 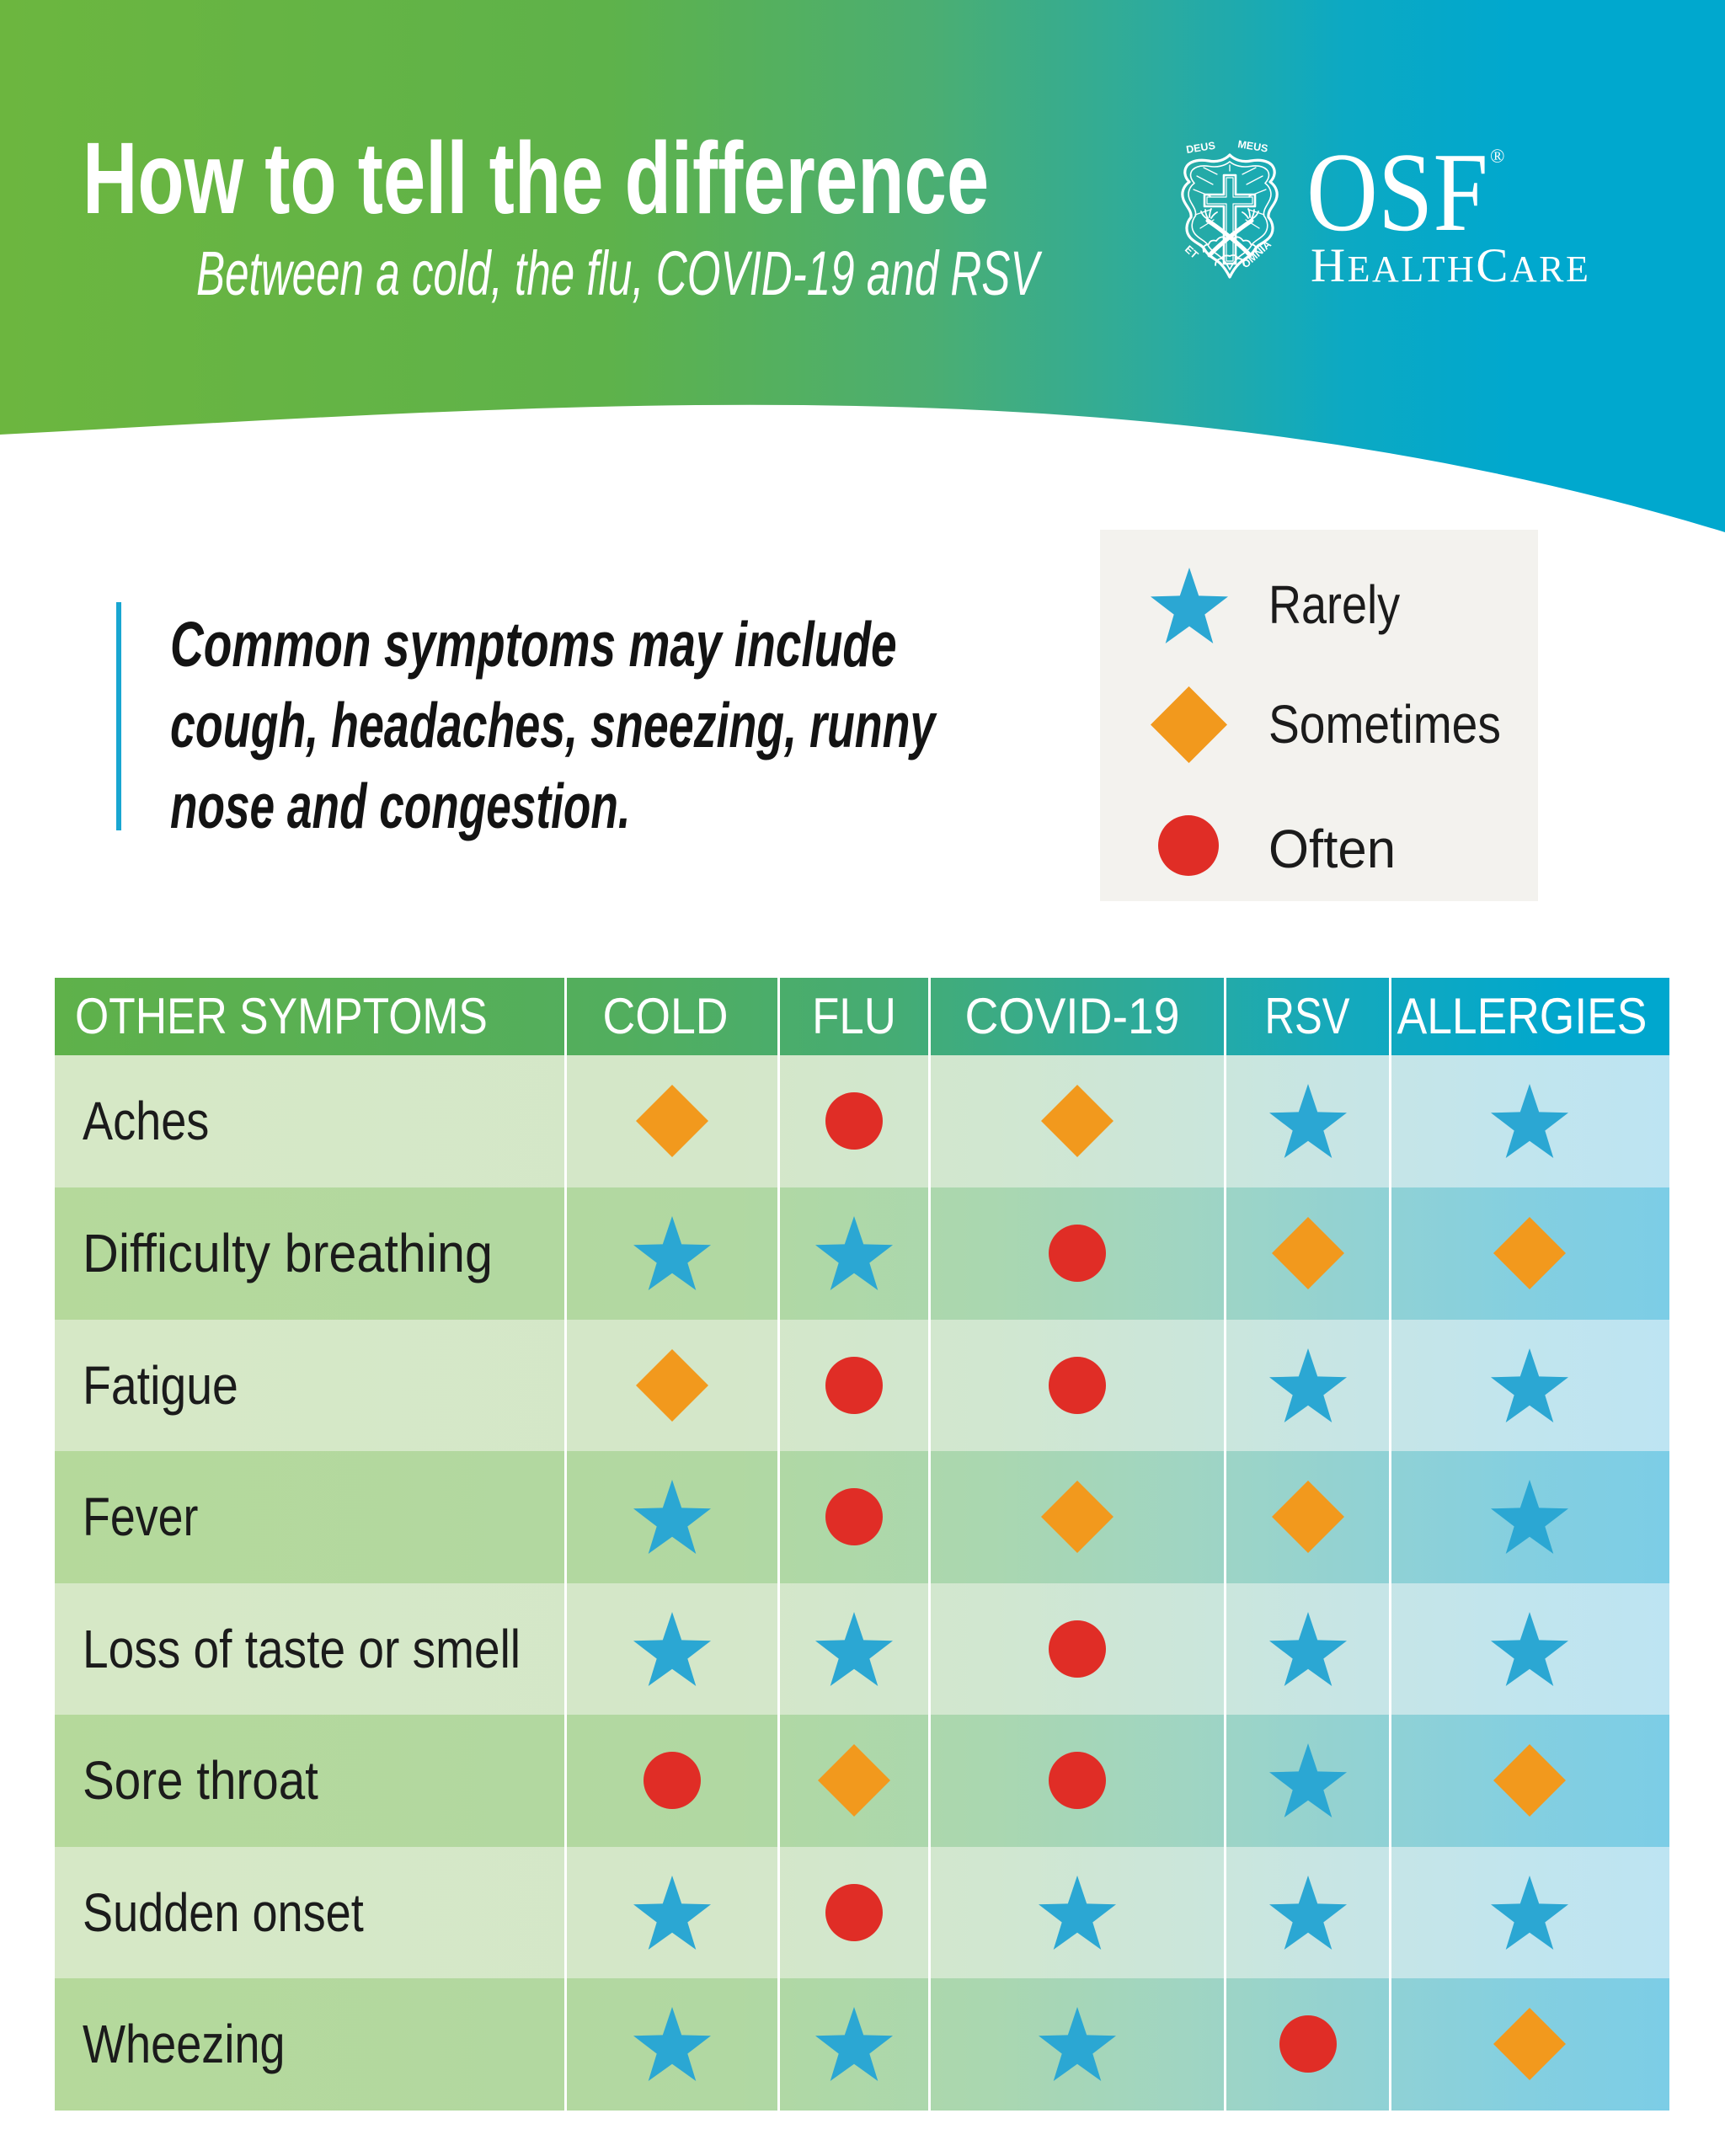 What do you see at coordinates (1200, 148) in the screenshot?
I see `svg-text: DEUS` at bounding box center [1200, 148].